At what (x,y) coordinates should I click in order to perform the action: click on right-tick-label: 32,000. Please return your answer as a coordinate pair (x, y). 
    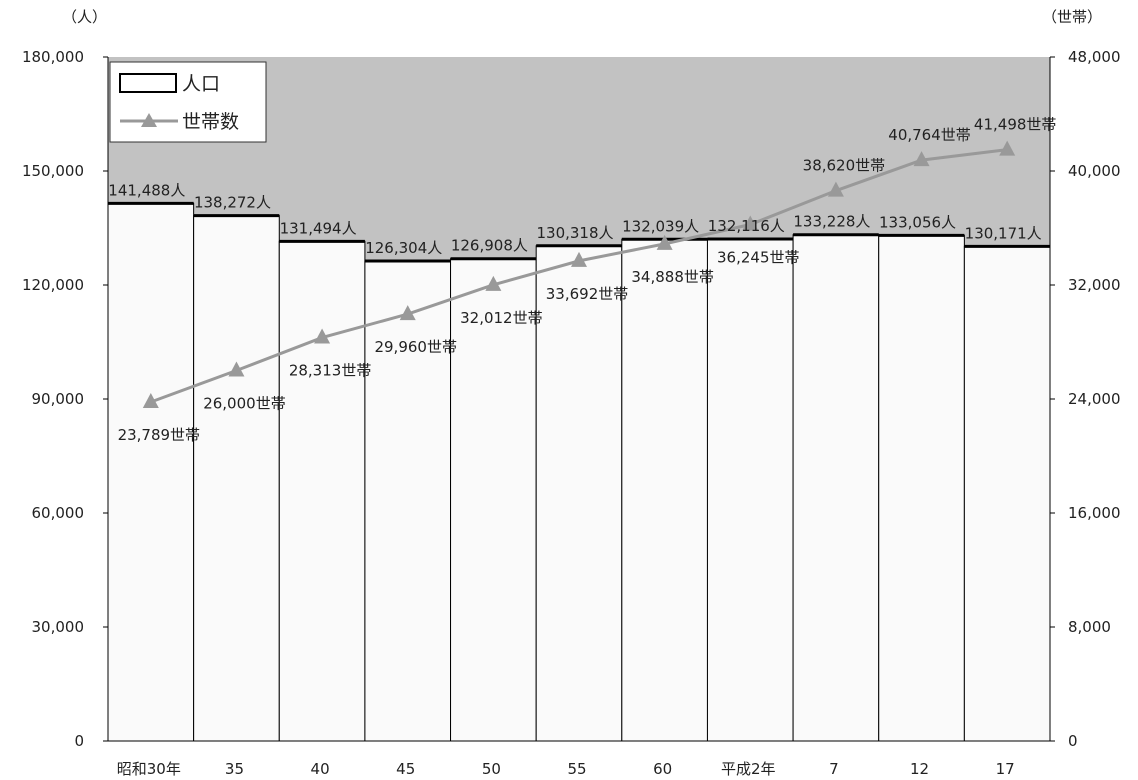
    Looking at the image, I should click on (1094, 285).